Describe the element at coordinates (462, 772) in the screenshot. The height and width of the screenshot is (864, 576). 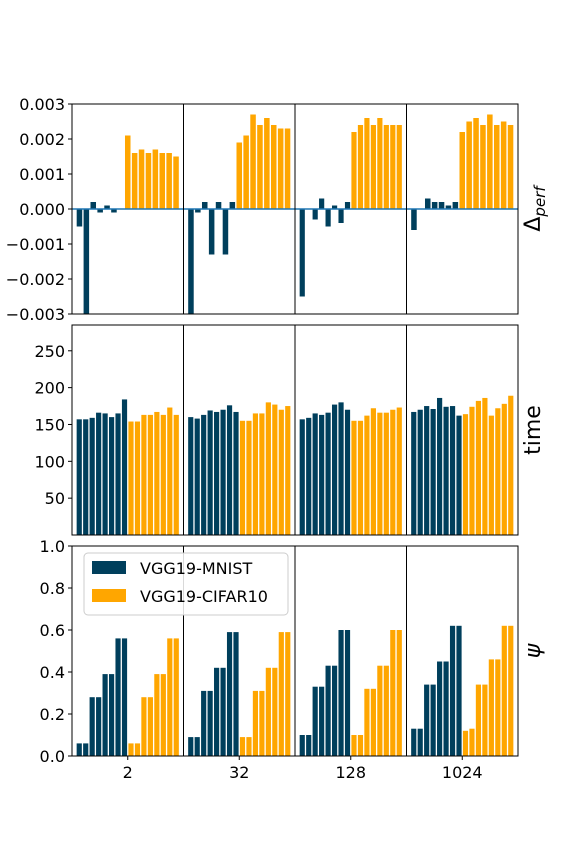
I see `xtick-label: 1024` at that location.